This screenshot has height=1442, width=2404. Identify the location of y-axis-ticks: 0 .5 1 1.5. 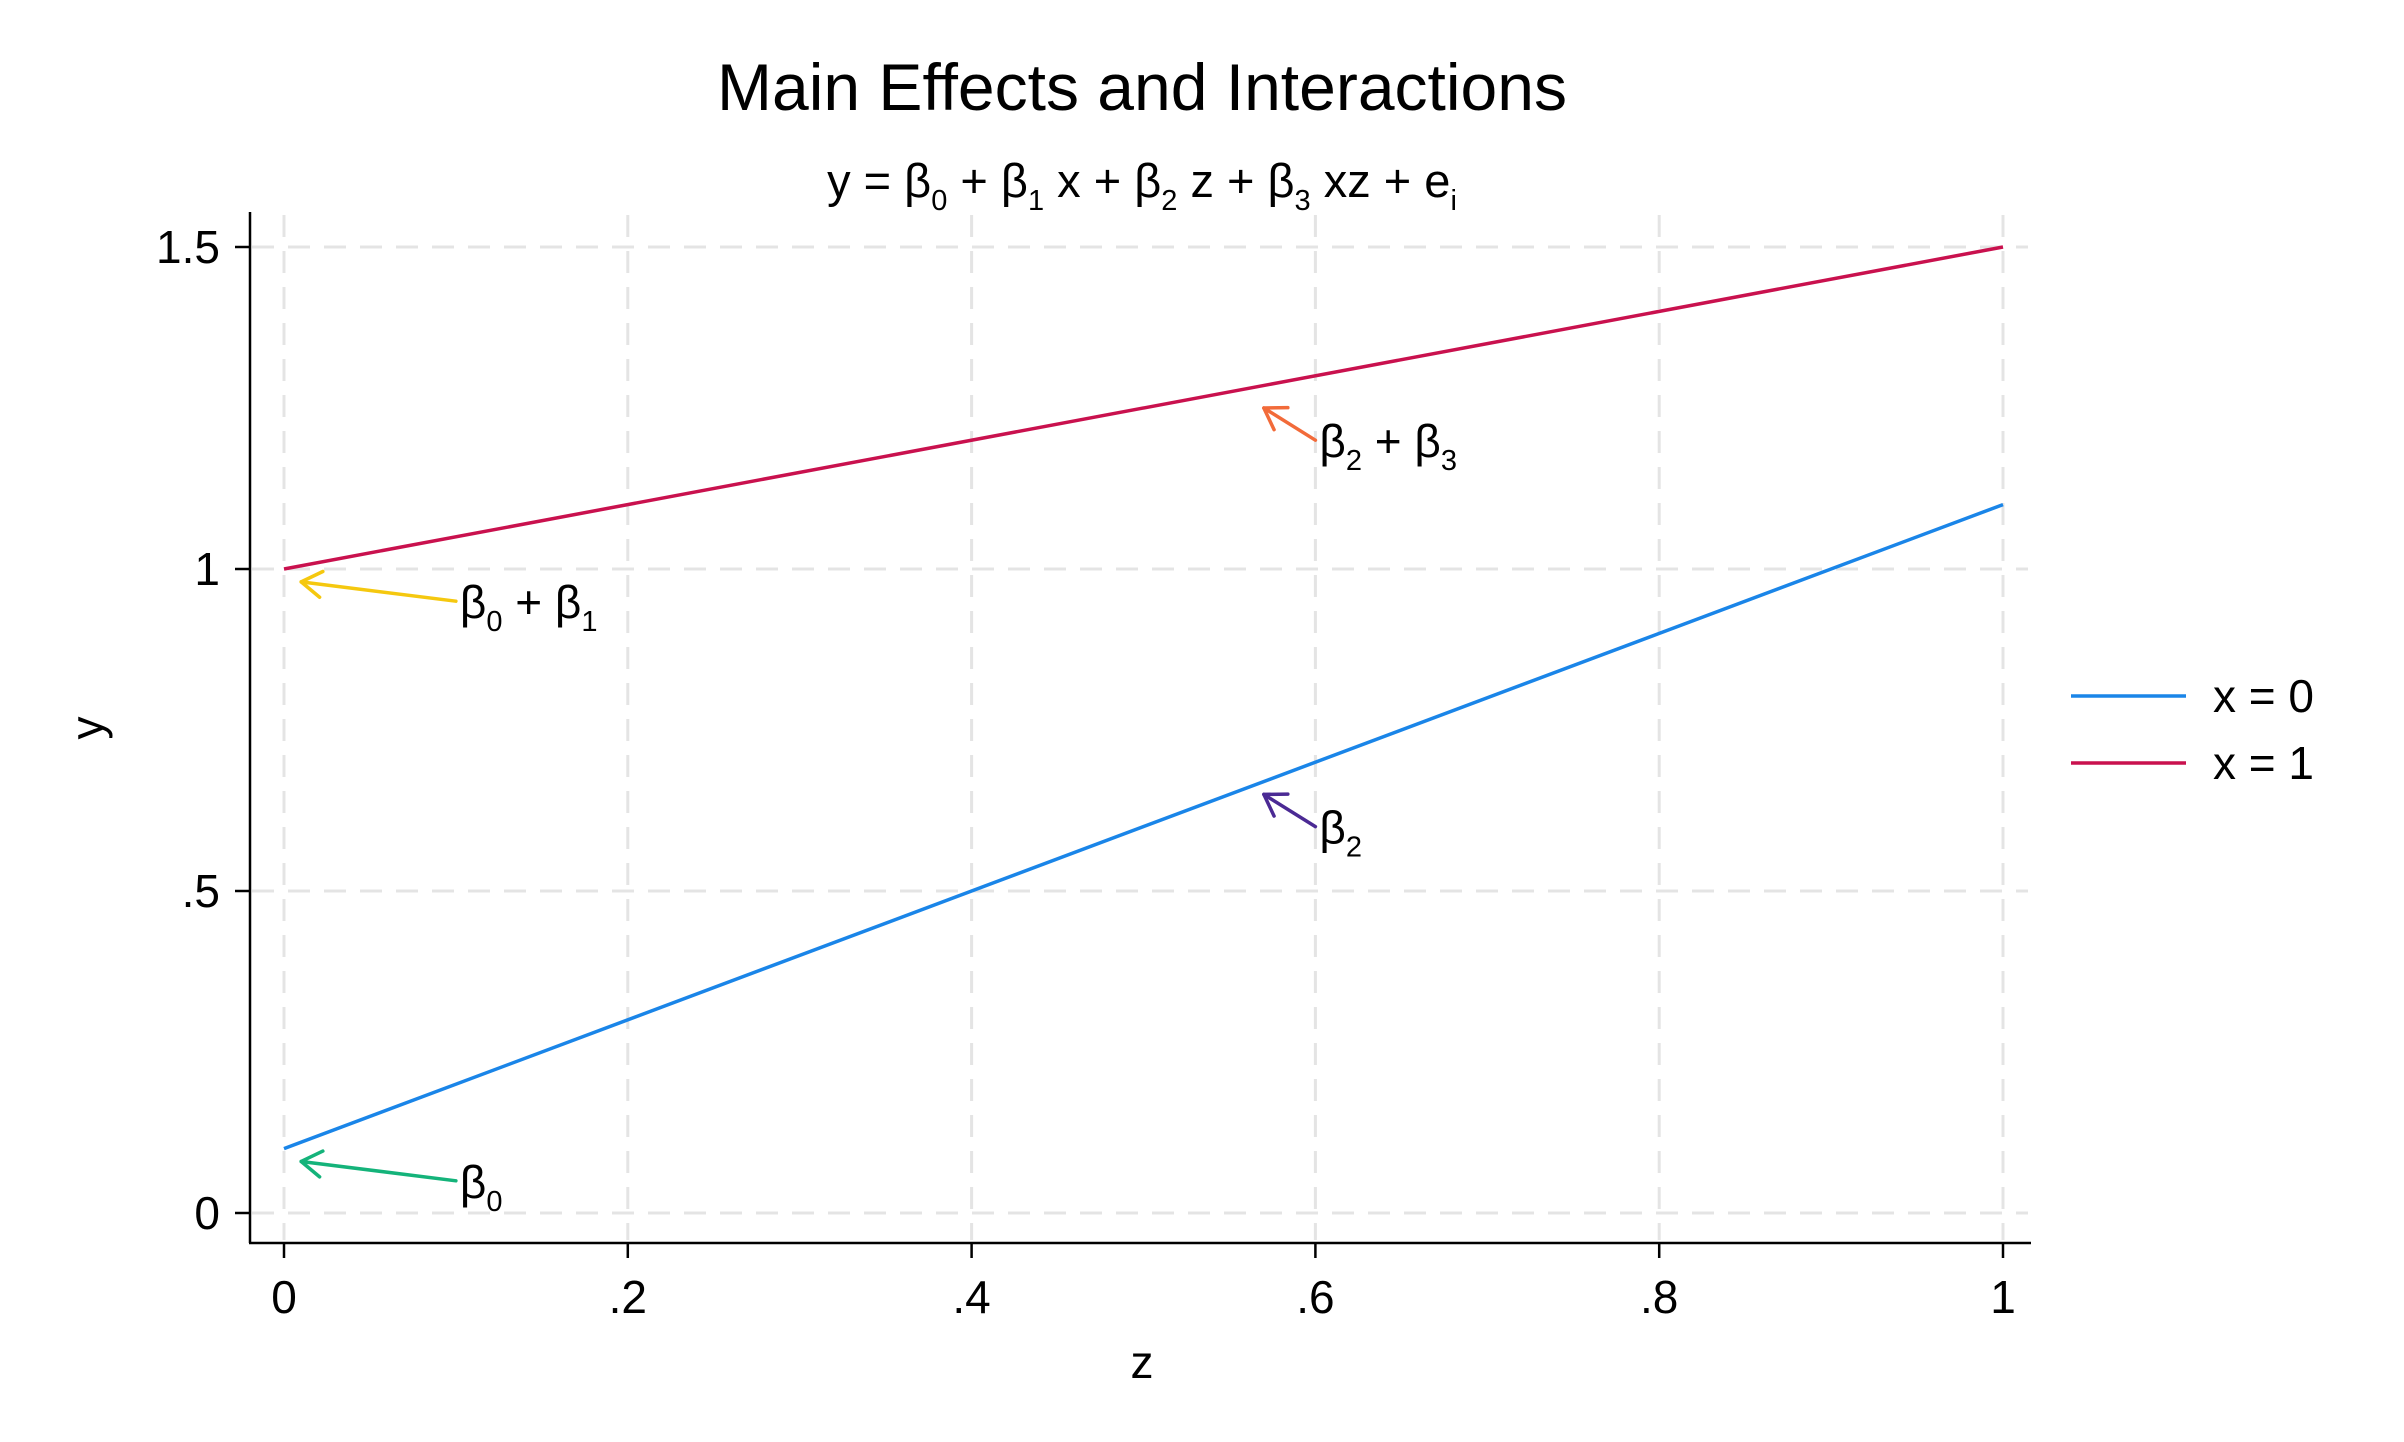
(203, 730).